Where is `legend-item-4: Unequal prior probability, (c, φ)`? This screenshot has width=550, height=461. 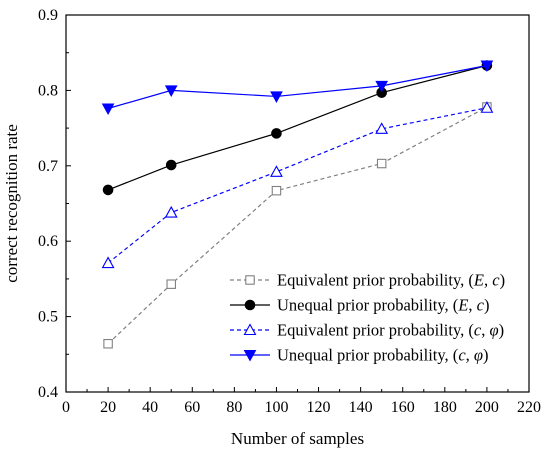
legend-item-4: Unequal prior probability, (c, φ) is located at coordinates (359, 355).